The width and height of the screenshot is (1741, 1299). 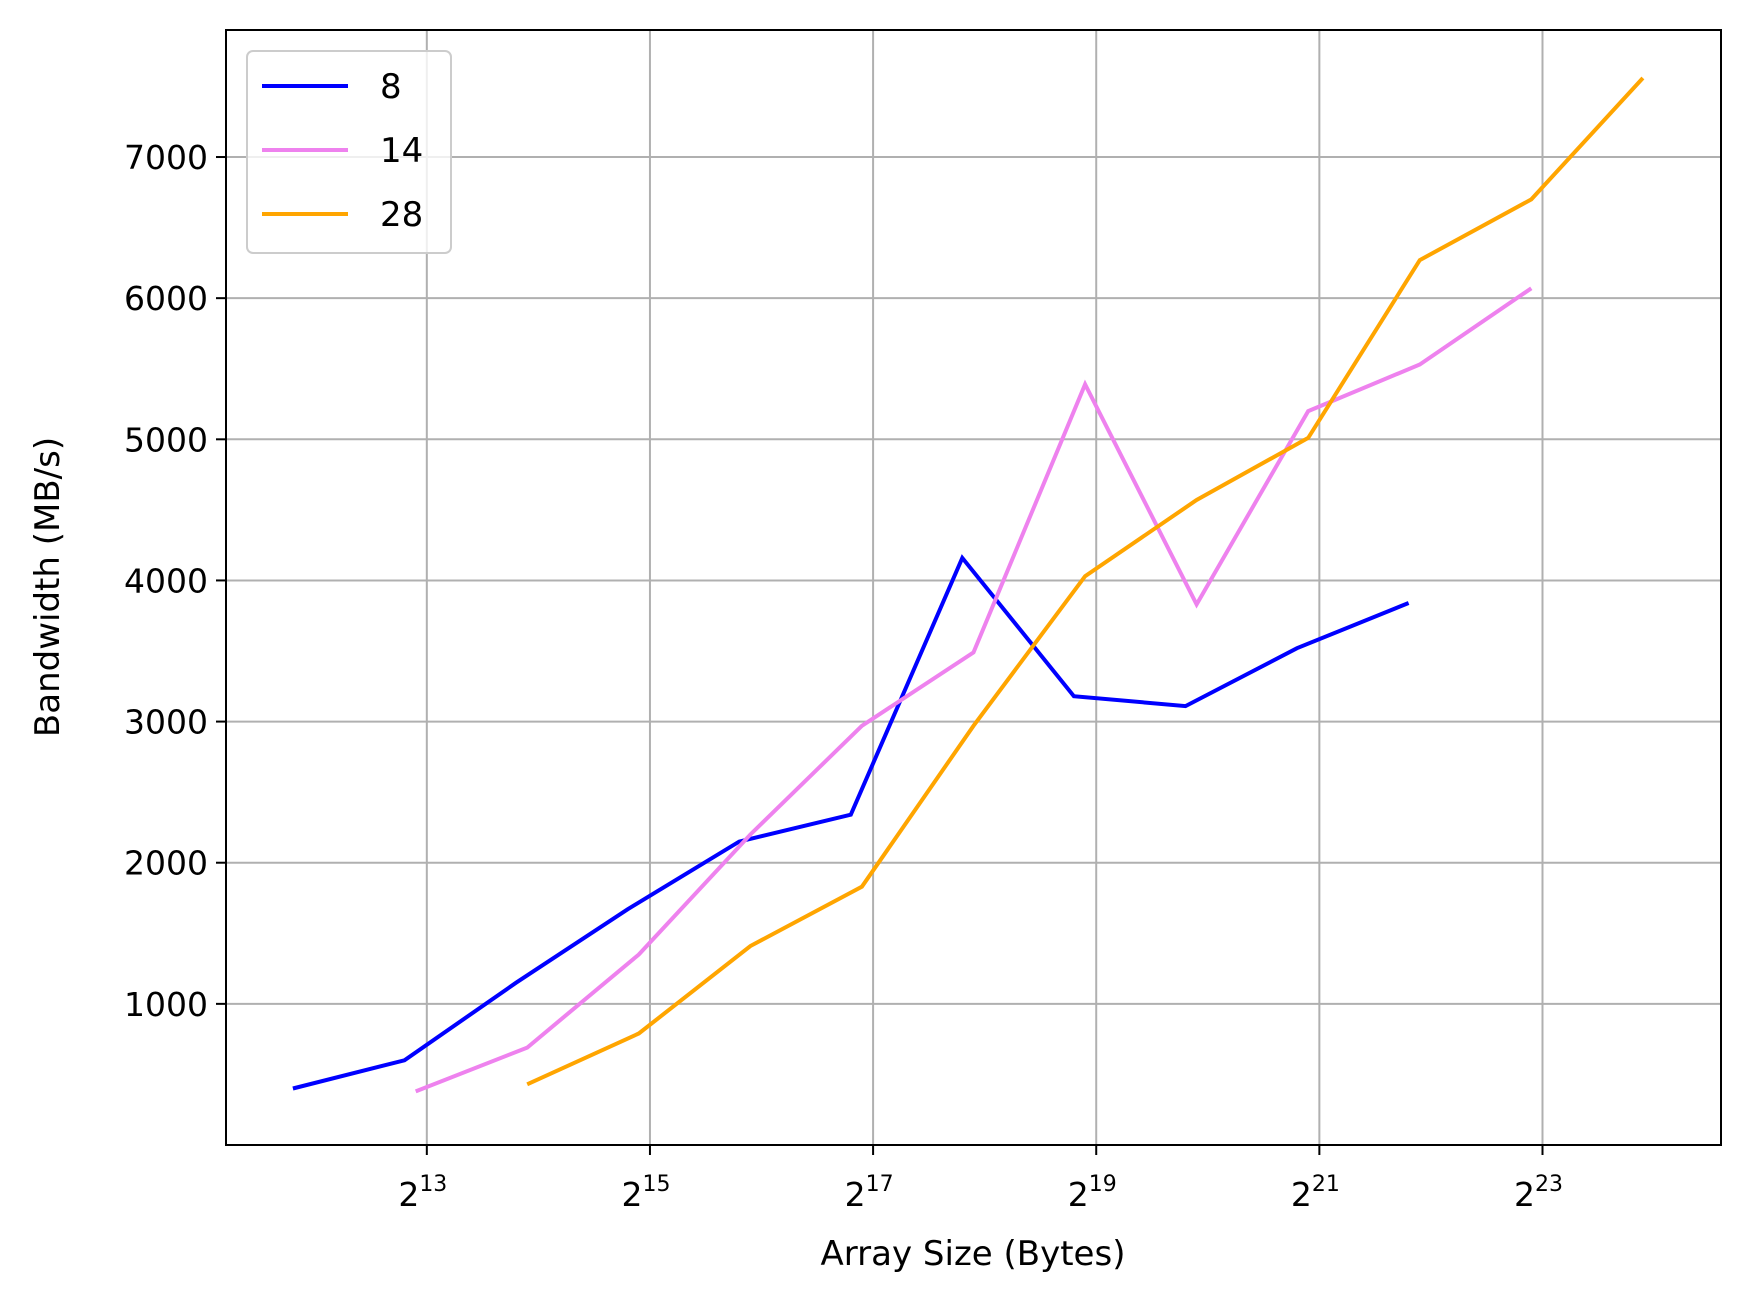 What do you see at coordinates (1092, 1193) in the screenshot?
I see `x-tick-label: 219` at bounding box center [1092, 1193].